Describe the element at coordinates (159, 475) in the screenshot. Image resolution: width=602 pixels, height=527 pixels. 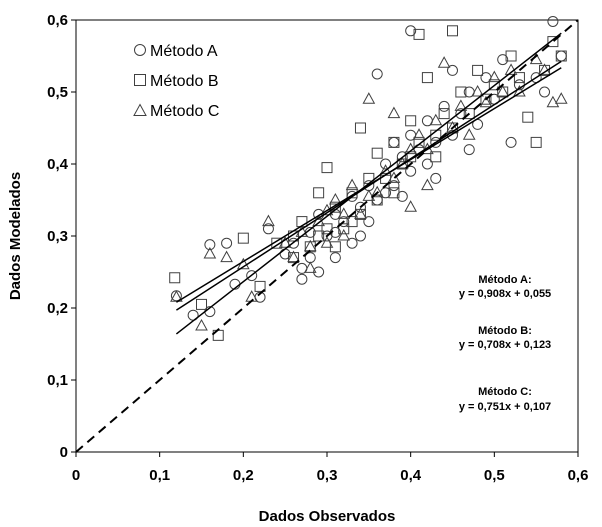
I see `x-tick-label: 0,1` at that location.